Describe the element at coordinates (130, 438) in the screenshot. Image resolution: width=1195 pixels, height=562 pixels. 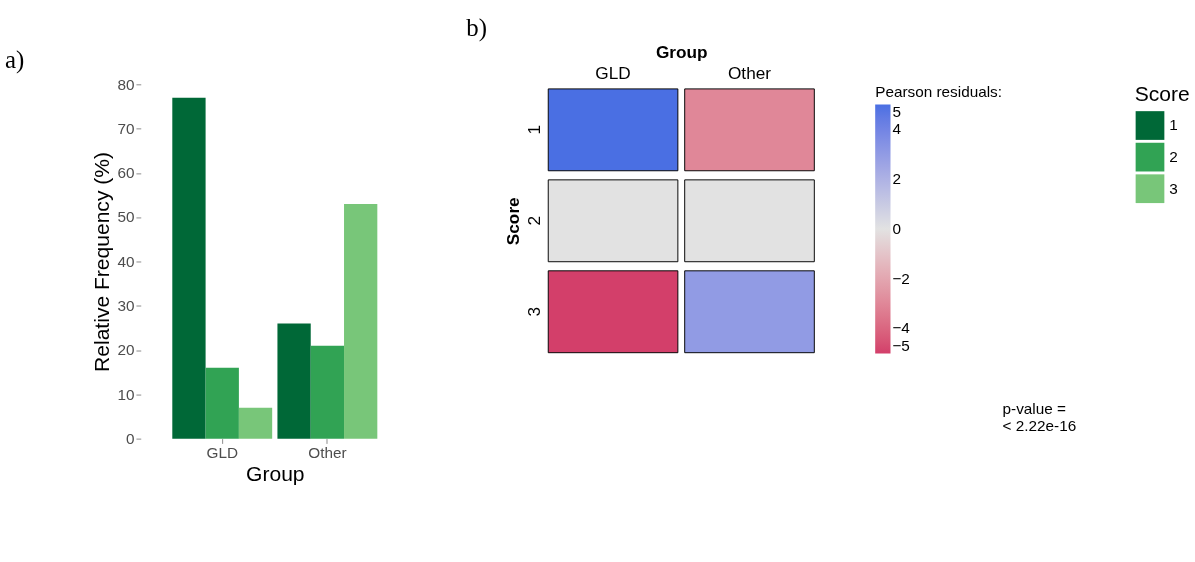
I see `y-tick-label: 0` at that location.